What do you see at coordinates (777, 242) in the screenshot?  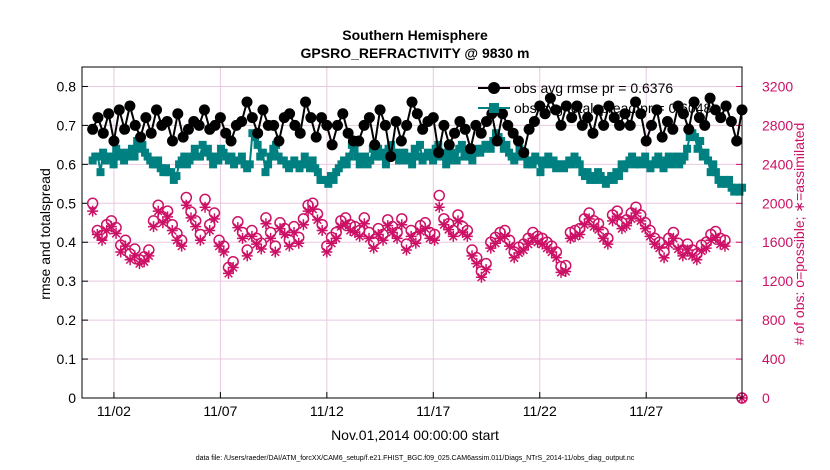 I see `y-right-tick-label: 1600` at bounding box center [777, 242].